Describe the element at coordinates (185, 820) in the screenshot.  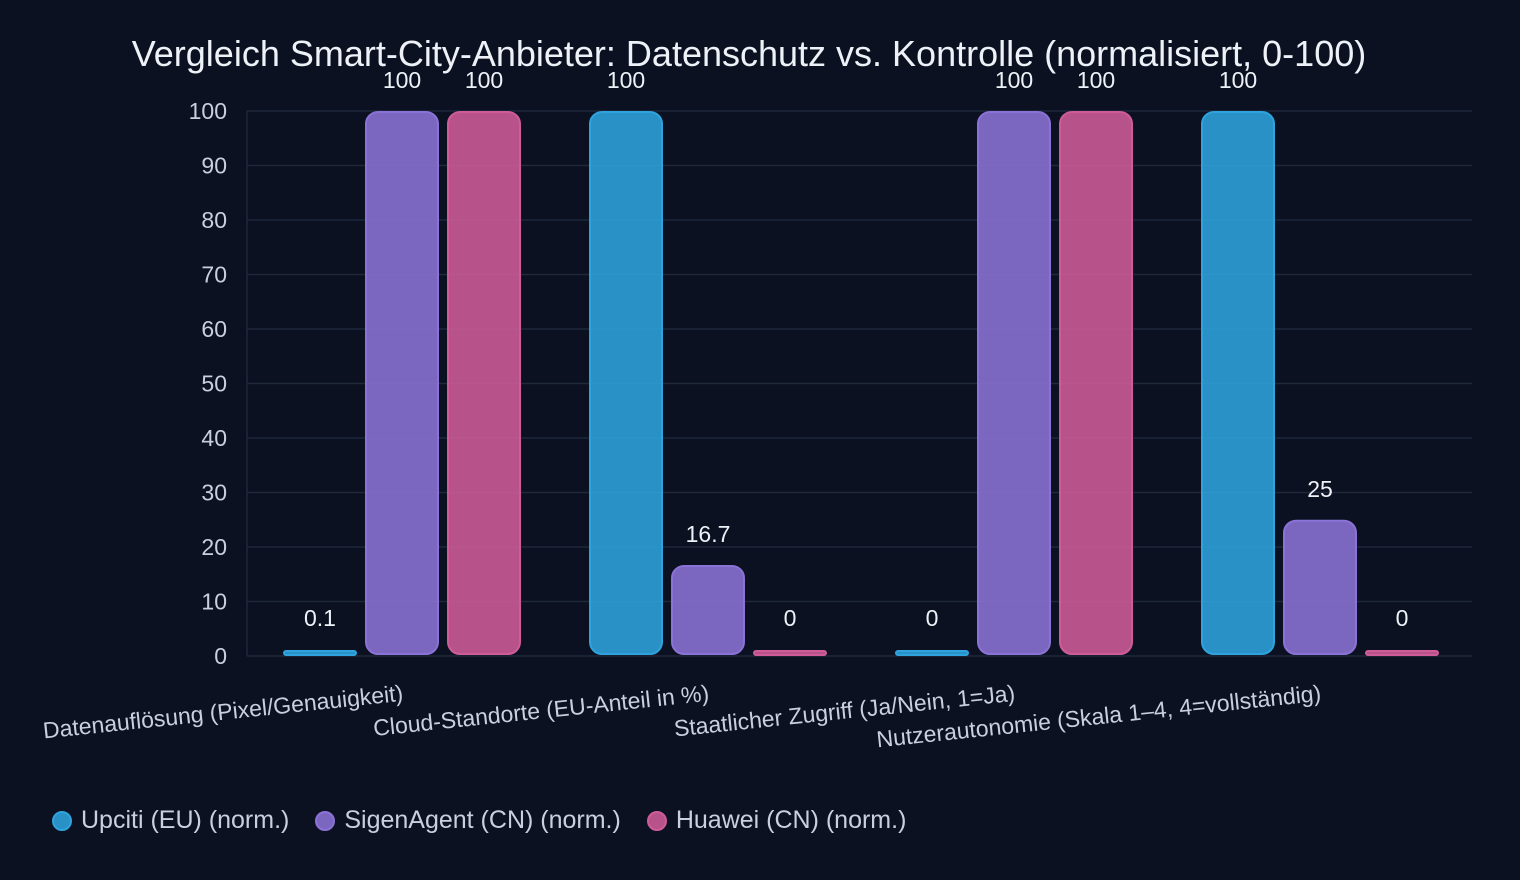
I see `legend-label: Upciti (EU) (norm.)` at that location.